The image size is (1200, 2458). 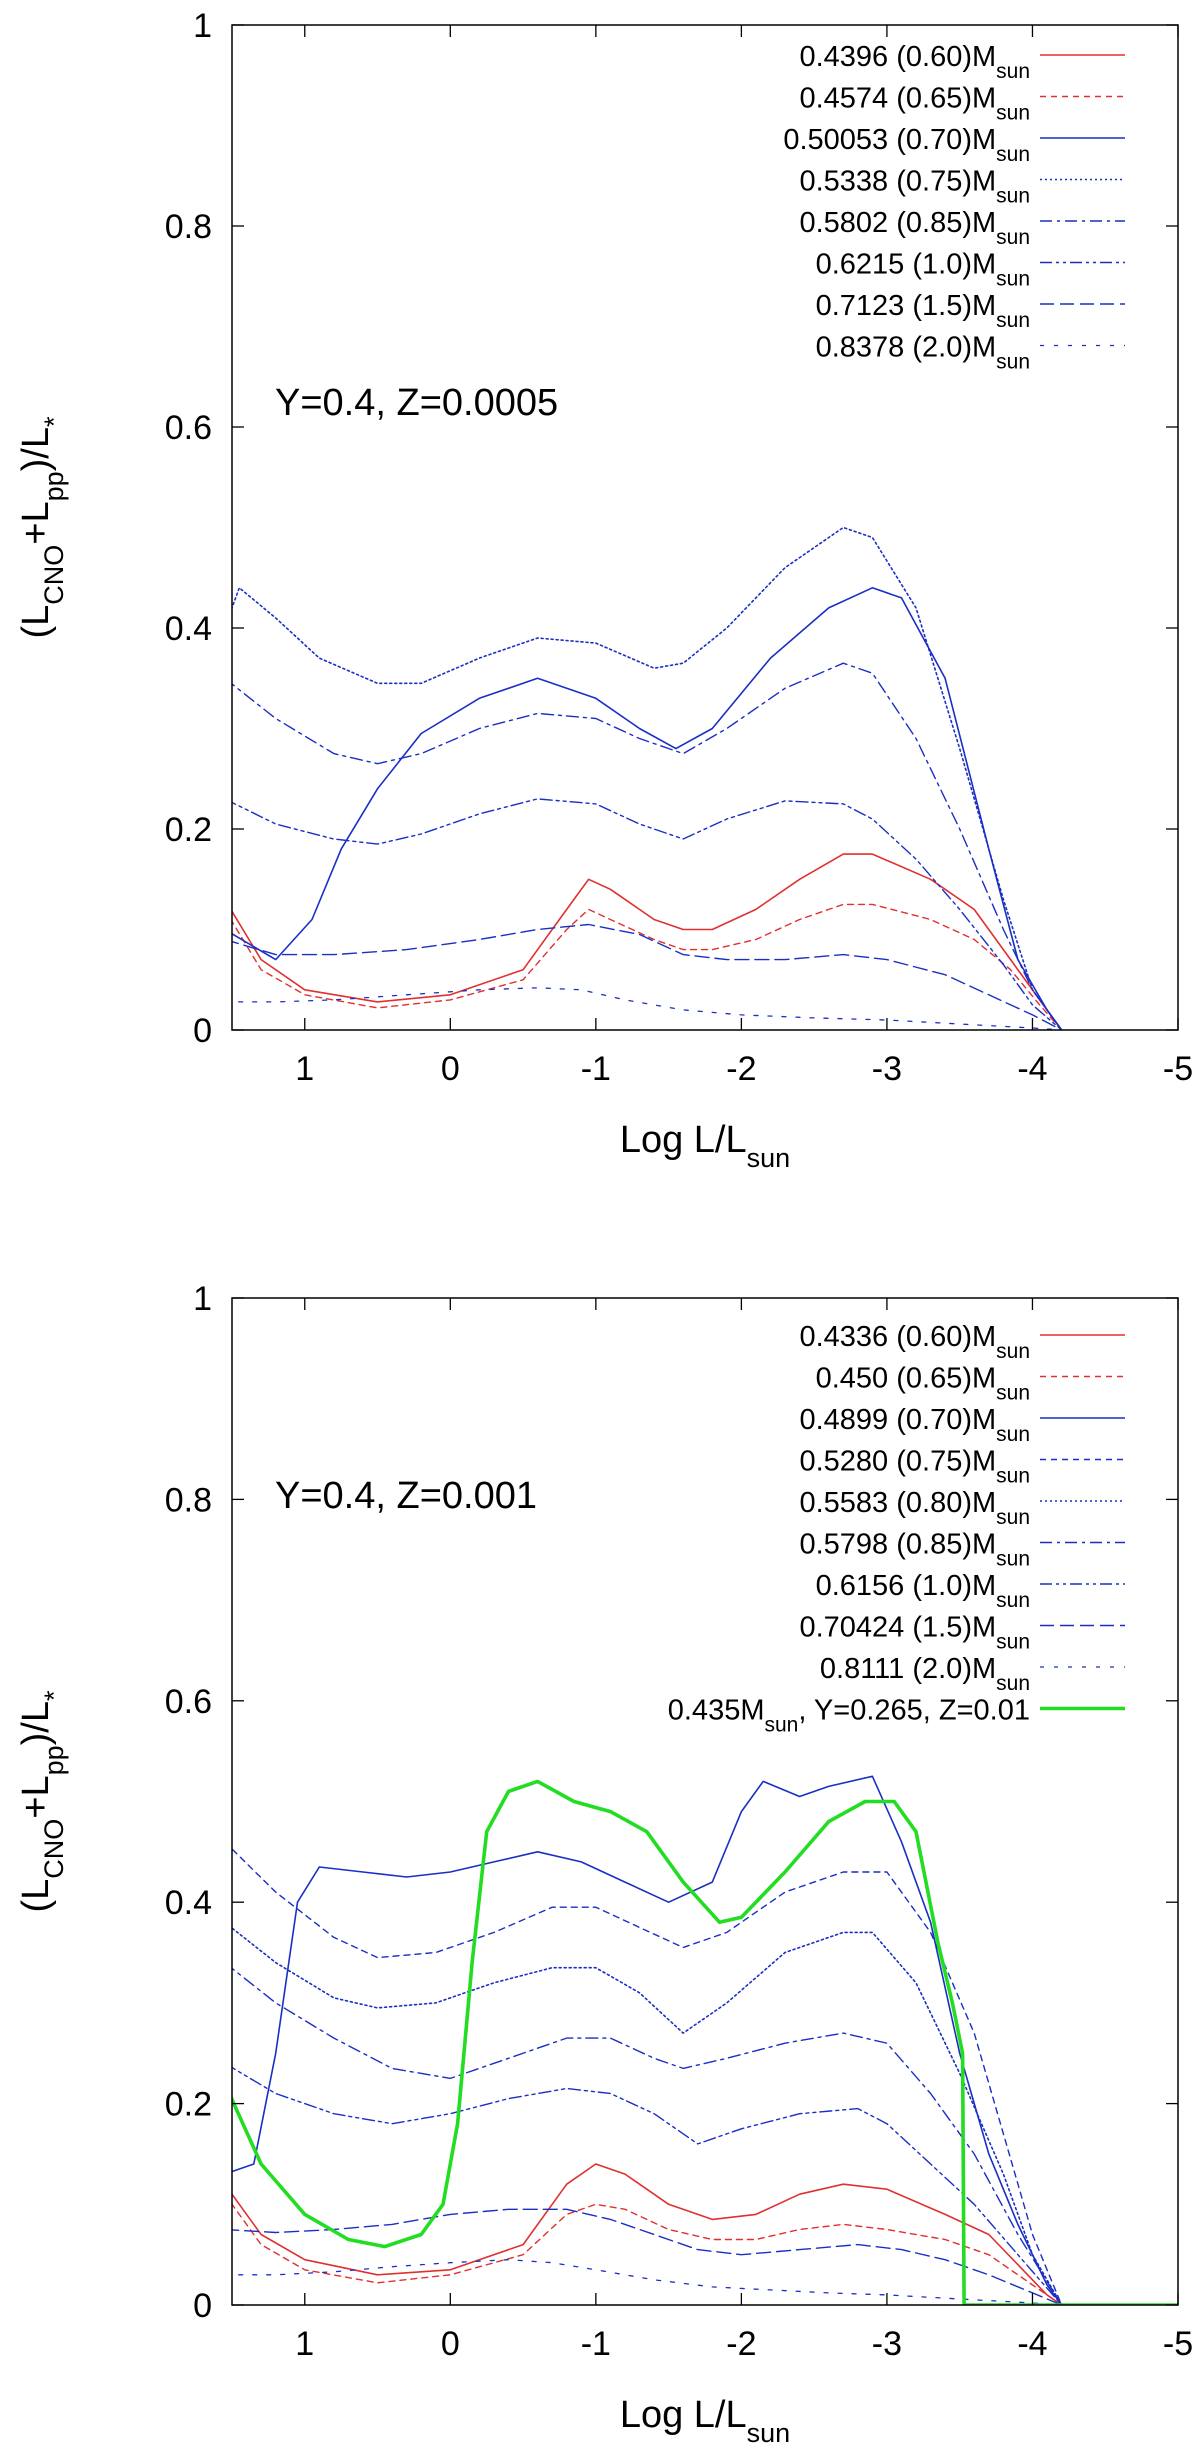 I want to click on legend-label-9: 0.8111 (2.0)Msun, so click(x=925, y=1674).